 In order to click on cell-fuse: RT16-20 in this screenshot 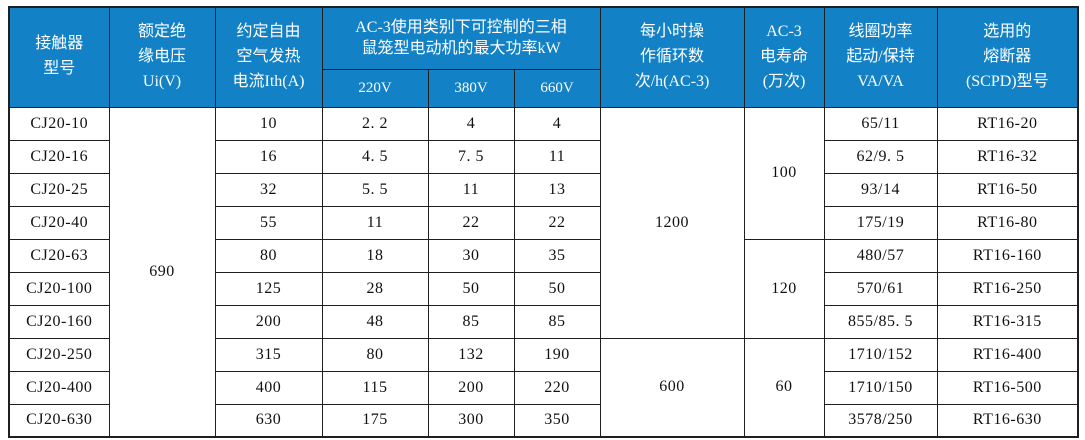, I will do `click(1007, 123)`.